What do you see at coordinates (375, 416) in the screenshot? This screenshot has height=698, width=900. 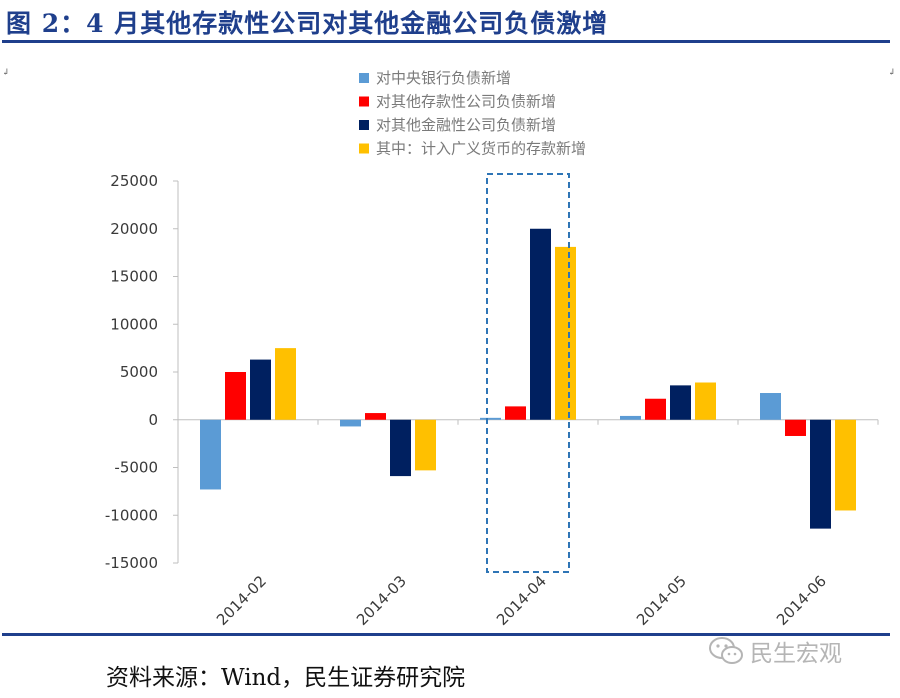 I see `bar-2014-03-s2` at bounding box center [375, 416].